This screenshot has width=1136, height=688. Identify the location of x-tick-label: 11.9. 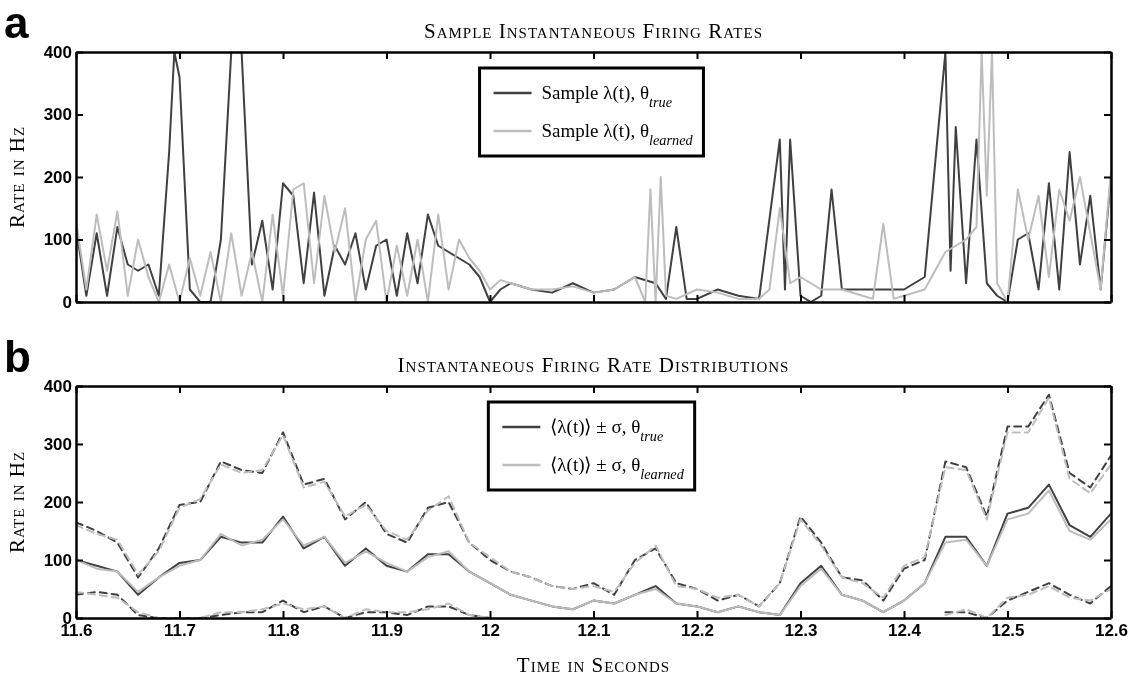
(387, 631).